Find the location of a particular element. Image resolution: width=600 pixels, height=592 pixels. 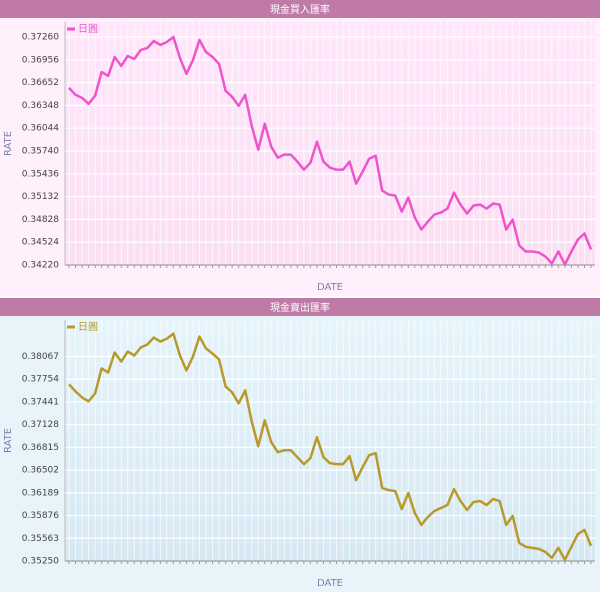

y-tick-label: 0.36044 is located at coordinates (40, 129).